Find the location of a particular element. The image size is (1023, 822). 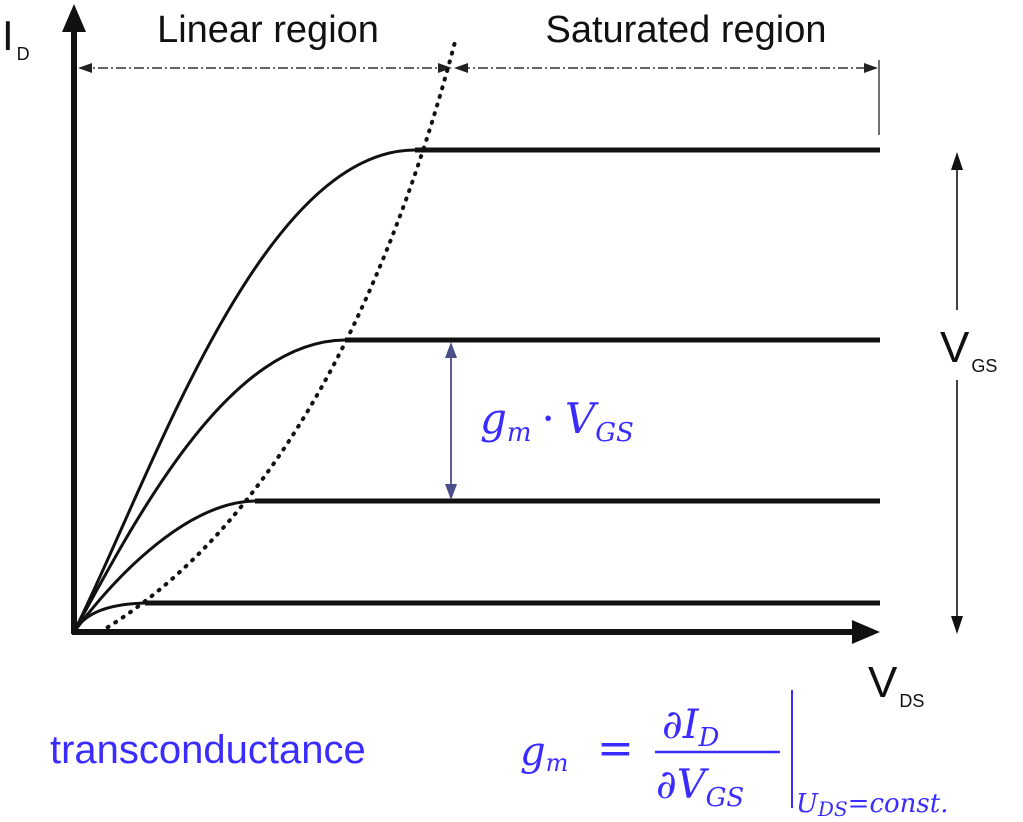

formula-equals: = is located at coordinates (615, 748).